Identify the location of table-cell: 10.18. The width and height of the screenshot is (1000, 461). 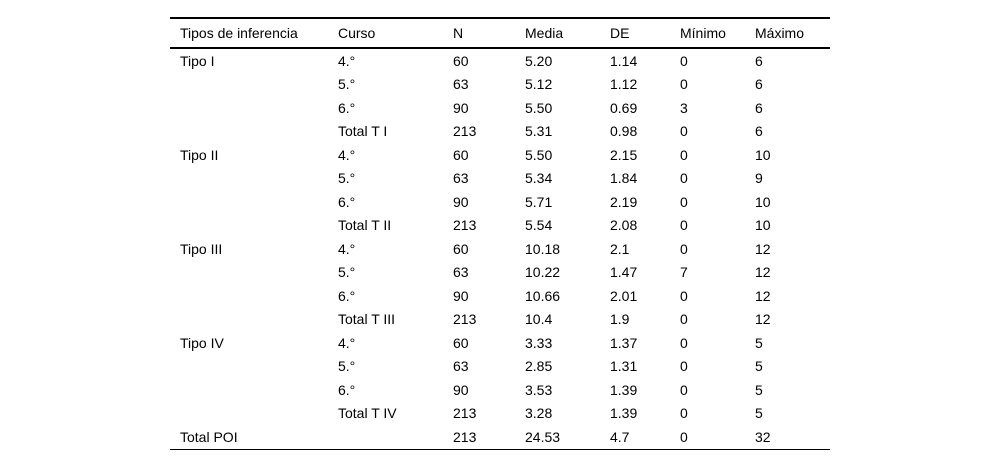
(543, 248).